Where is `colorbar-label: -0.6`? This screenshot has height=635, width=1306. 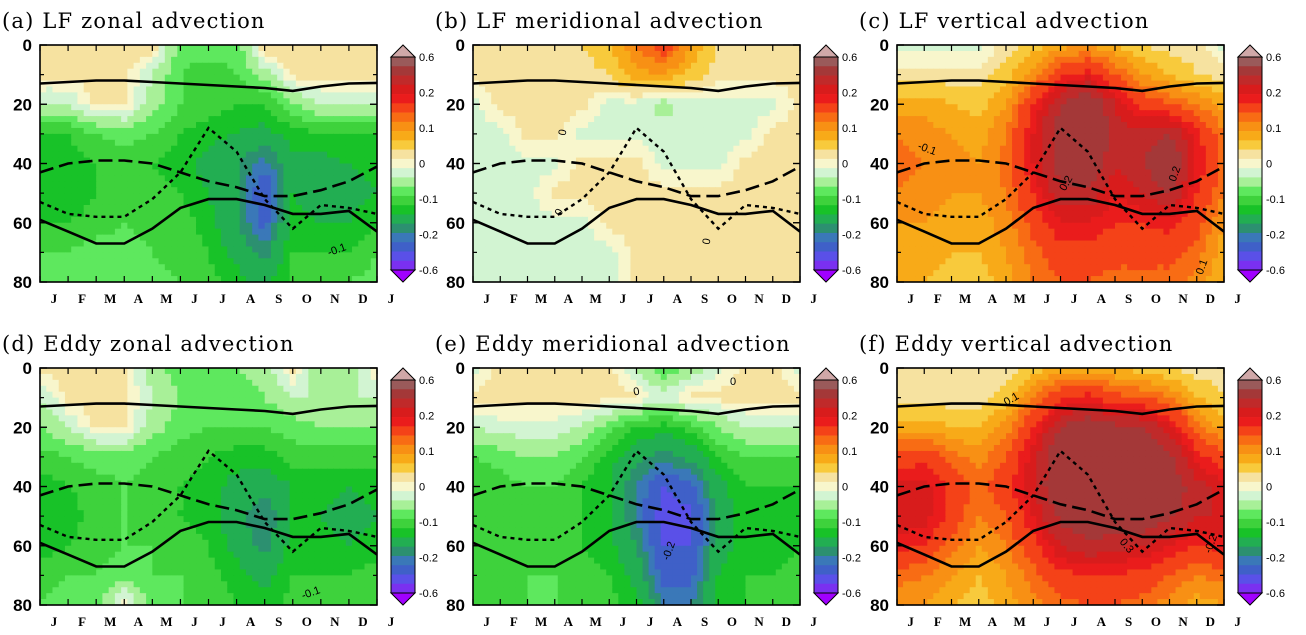 colorbar-label: -0.6 is located at coordinates (851, 271).